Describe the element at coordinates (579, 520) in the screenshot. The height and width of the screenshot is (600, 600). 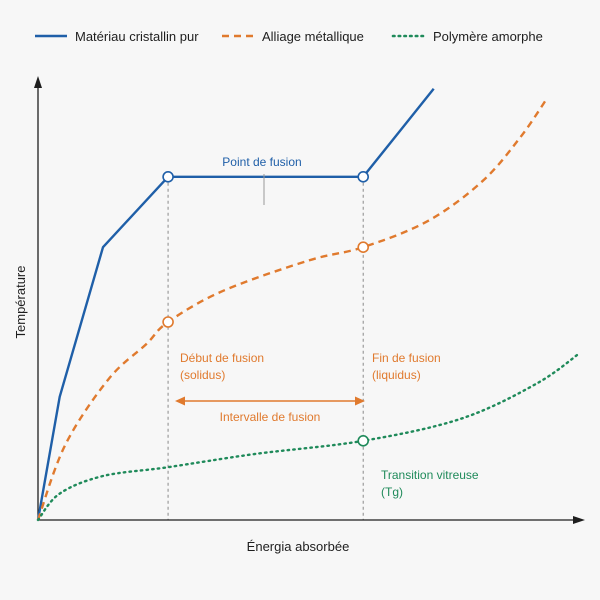
I see `x-axis-arrow` at that location.